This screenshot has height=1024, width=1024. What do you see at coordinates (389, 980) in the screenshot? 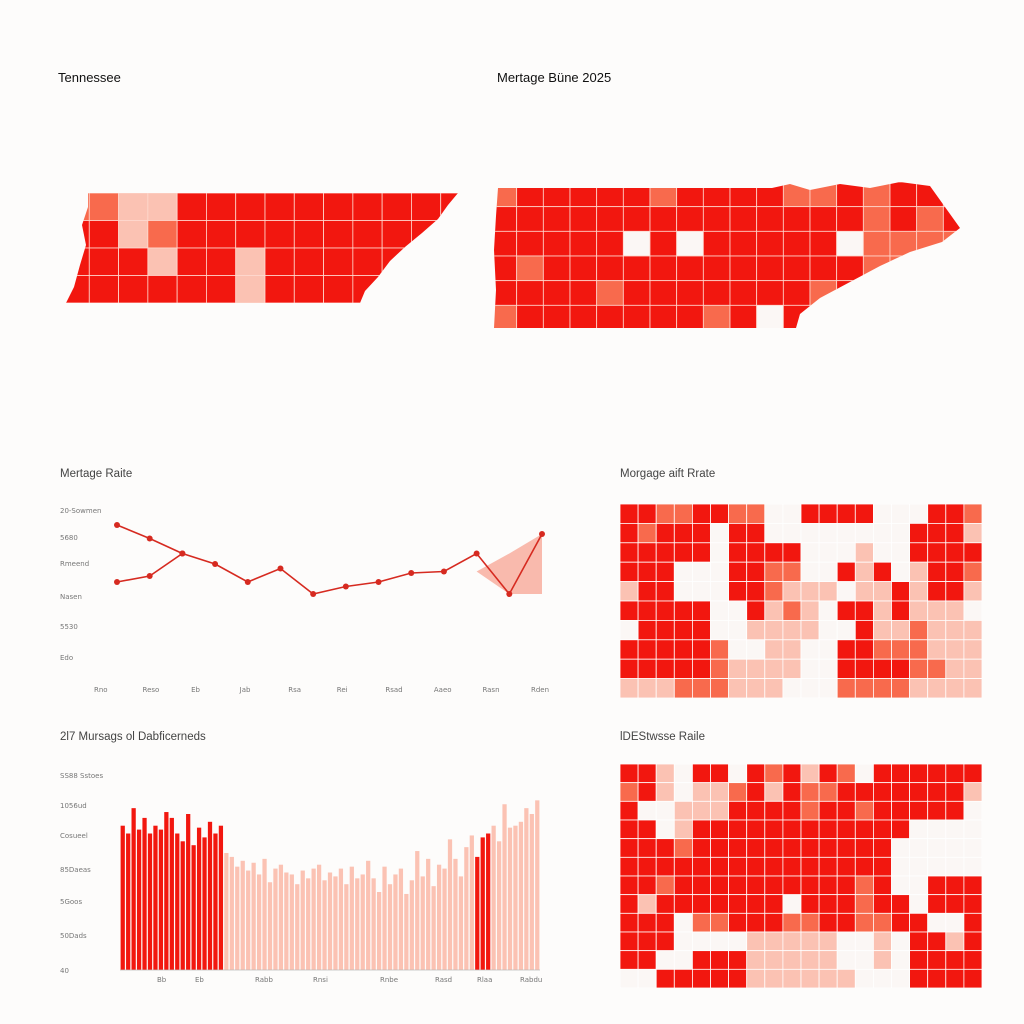
I see `bar-x-tick-label: Rnbe` at bounding box center [389, 980].